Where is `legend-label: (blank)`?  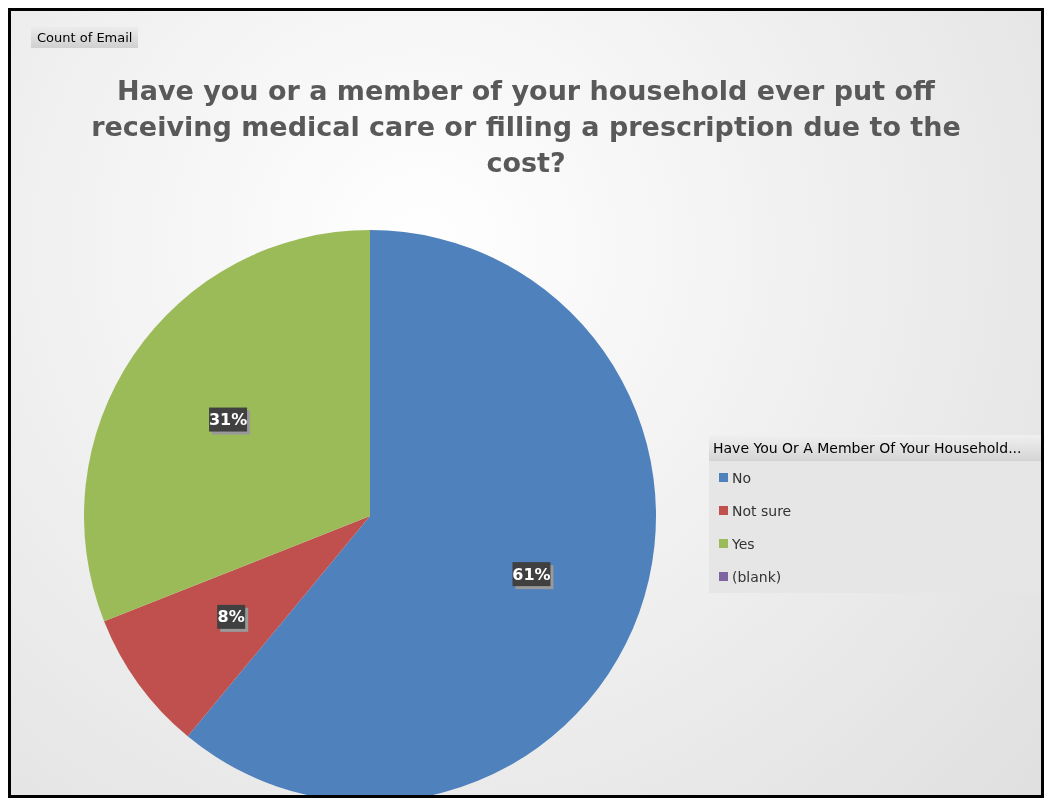 legend-label: (blank) is located at coordinates (757, 576).